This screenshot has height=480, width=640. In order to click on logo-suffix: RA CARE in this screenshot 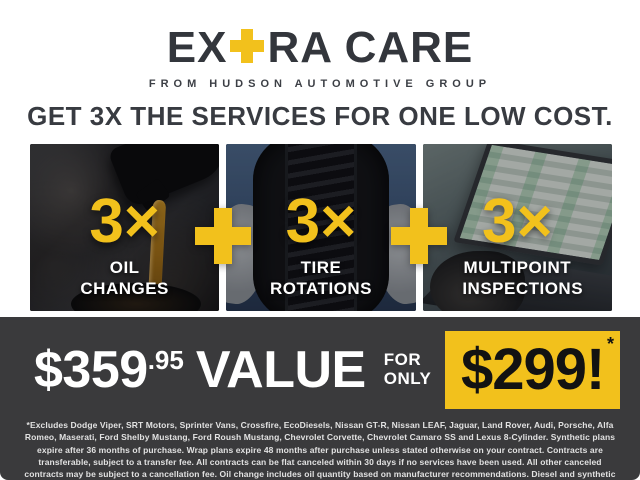, I will do `click(370, 47)`.